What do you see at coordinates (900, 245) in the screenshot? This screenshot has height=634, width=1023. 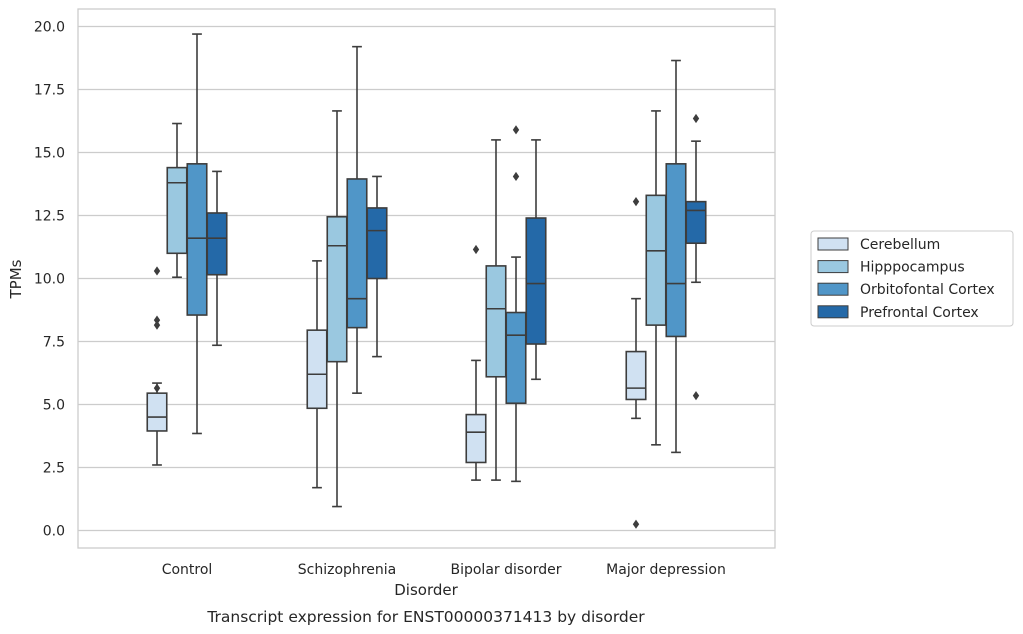 I see `legend-label: Cerebellum` at bounding box center [900, 245].